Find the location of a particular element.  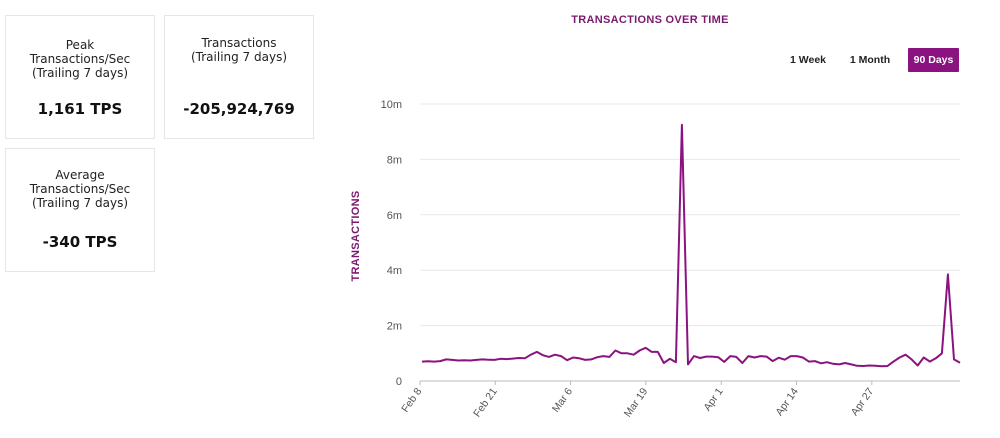

y-tick-label: 6m is located at coordinates (394, 216).